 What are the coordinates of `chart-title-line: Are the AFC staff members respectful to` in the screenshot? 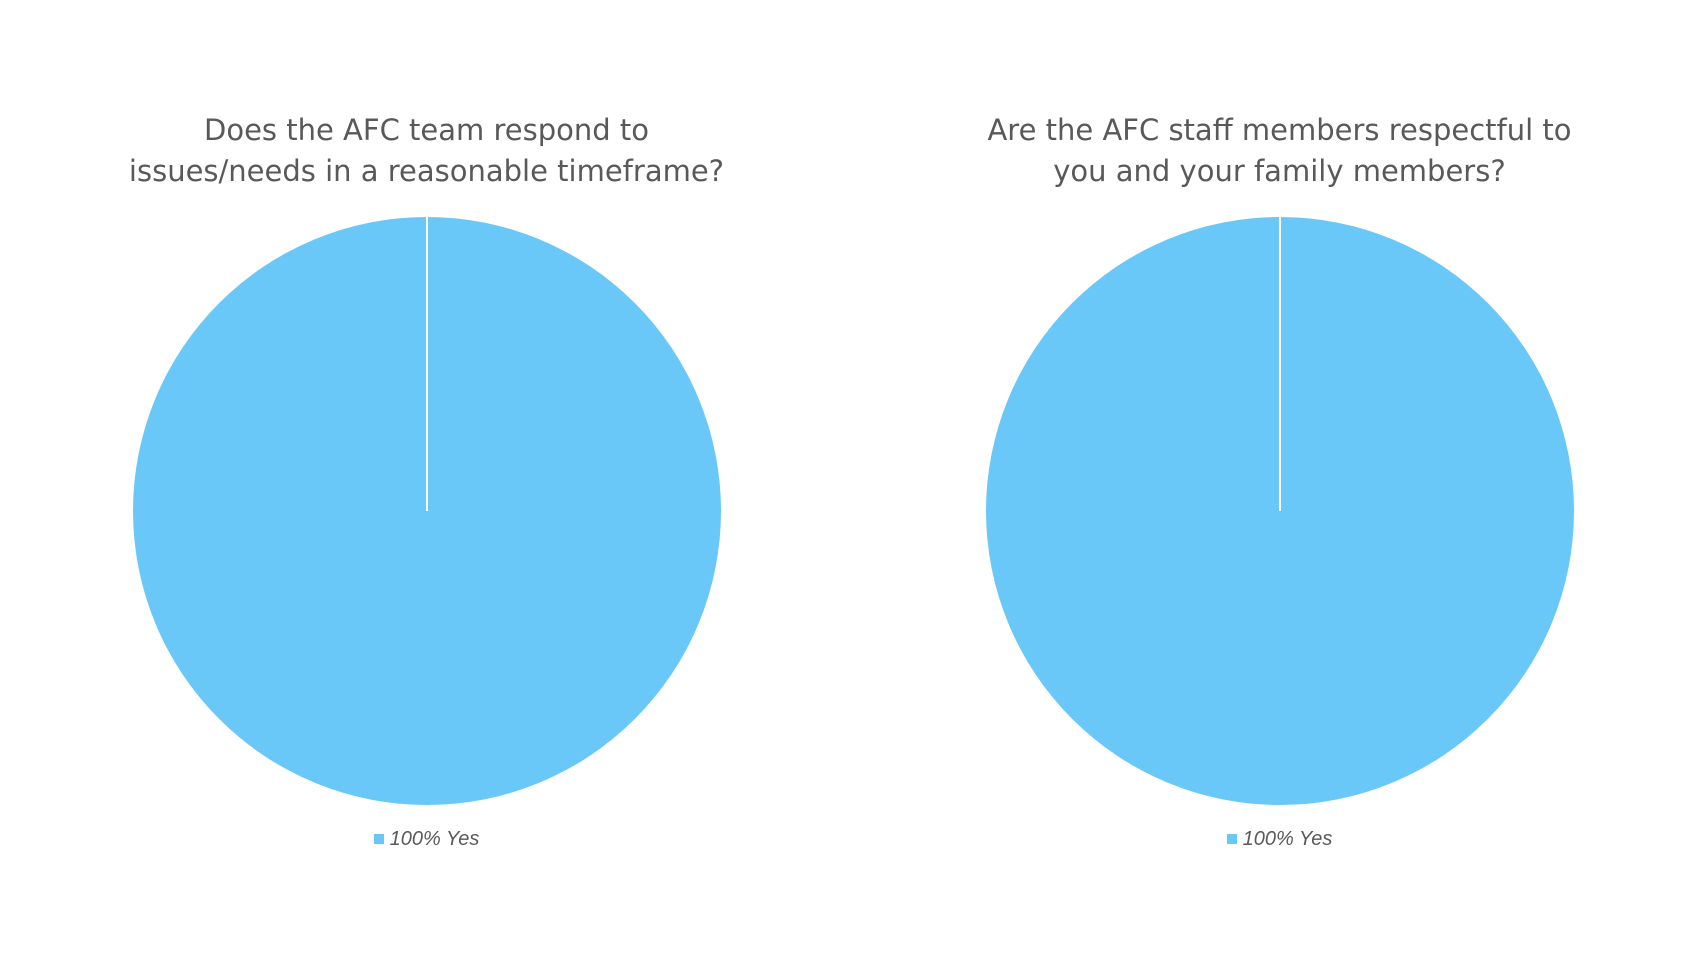 It's located at (1279, 130).